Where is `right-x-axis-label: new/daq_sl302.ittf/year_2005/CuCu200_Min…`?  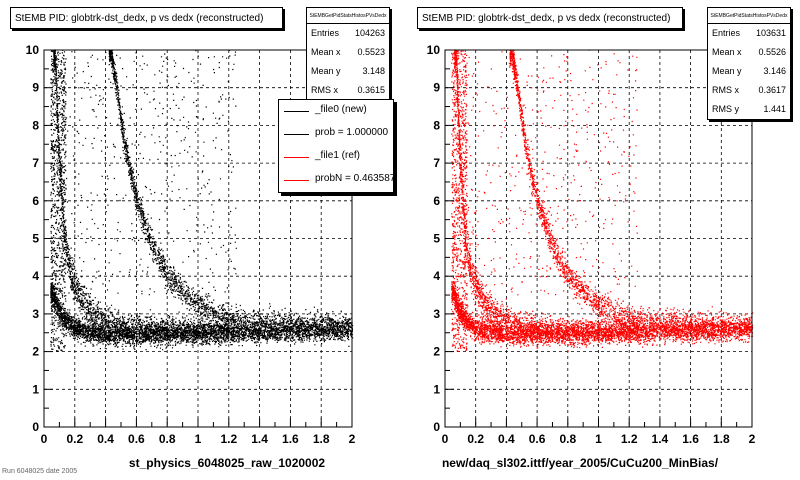 right-x-axis-label: new/daq_sl302.ittf/year_2005/CuCu200_Min… is located at coordinates (580, 463).